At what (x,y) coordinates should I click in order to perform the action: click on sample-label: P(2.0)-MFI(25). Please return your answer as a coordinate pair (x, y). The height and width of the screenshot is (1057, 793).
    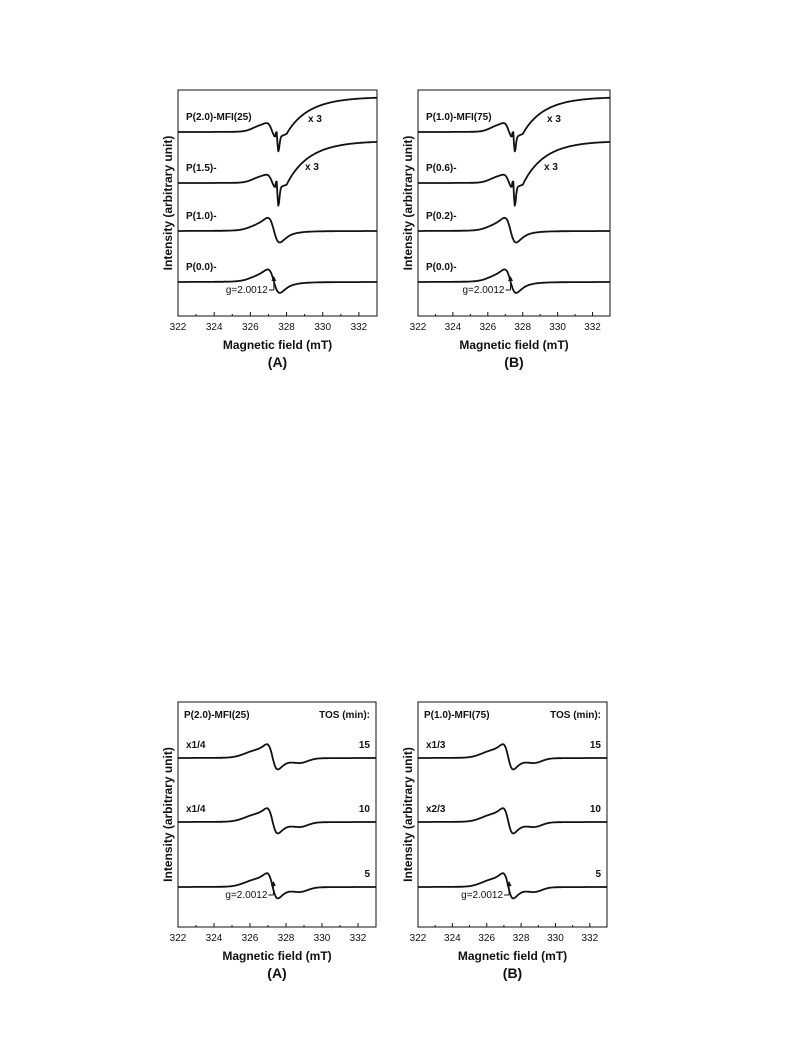
    Looking at the image, I should click on (217, 715).